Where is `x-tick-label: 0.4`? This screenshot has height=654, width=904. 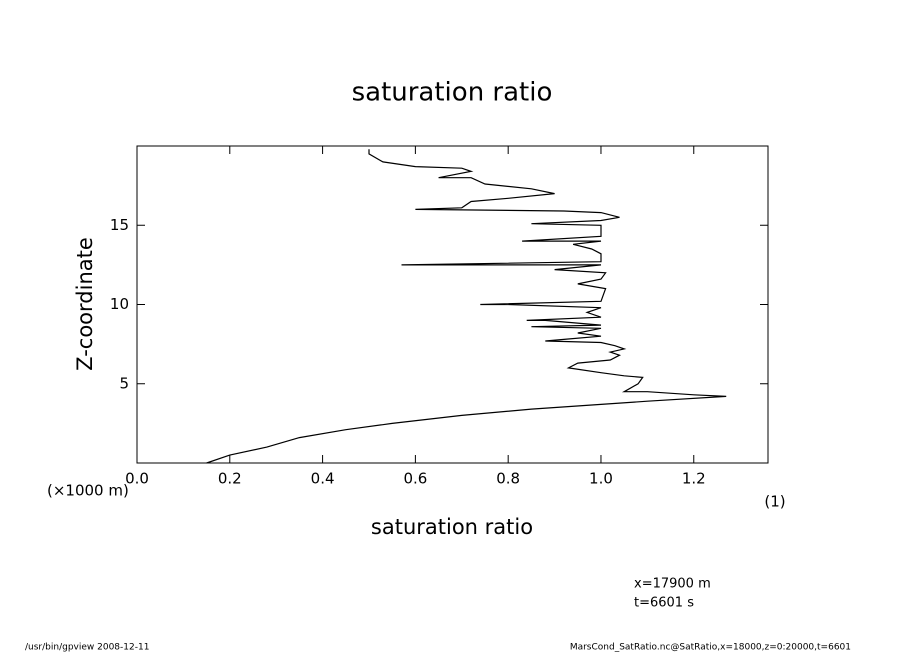
x-tick-label: 0.4 is located at coordinates (323, 479).